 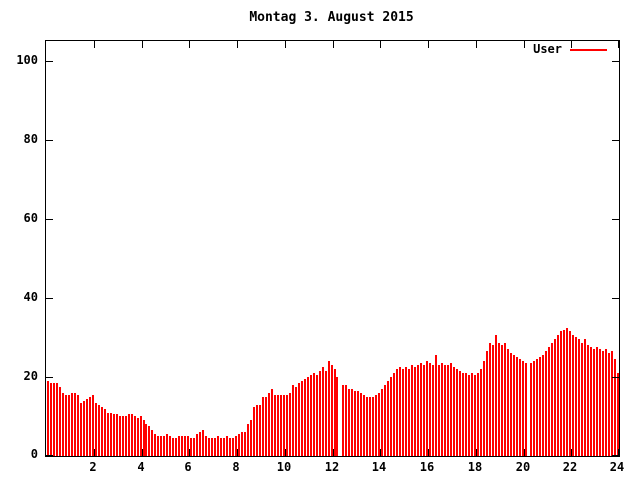 What do you see at coordinates (331, 17) in the screenshot?
I see `chart-title: Montag 3. August 2015` at bounding box center [331, 17].